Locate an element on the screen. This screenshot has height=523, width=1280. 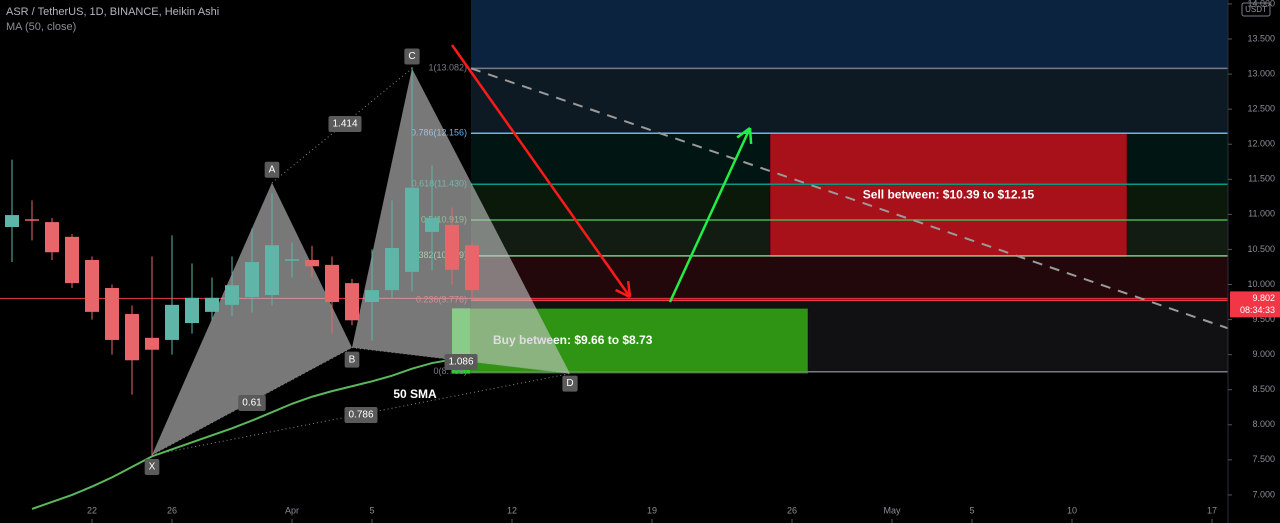
countdown: 08:34:33 is located at coordinates (1257, 310).